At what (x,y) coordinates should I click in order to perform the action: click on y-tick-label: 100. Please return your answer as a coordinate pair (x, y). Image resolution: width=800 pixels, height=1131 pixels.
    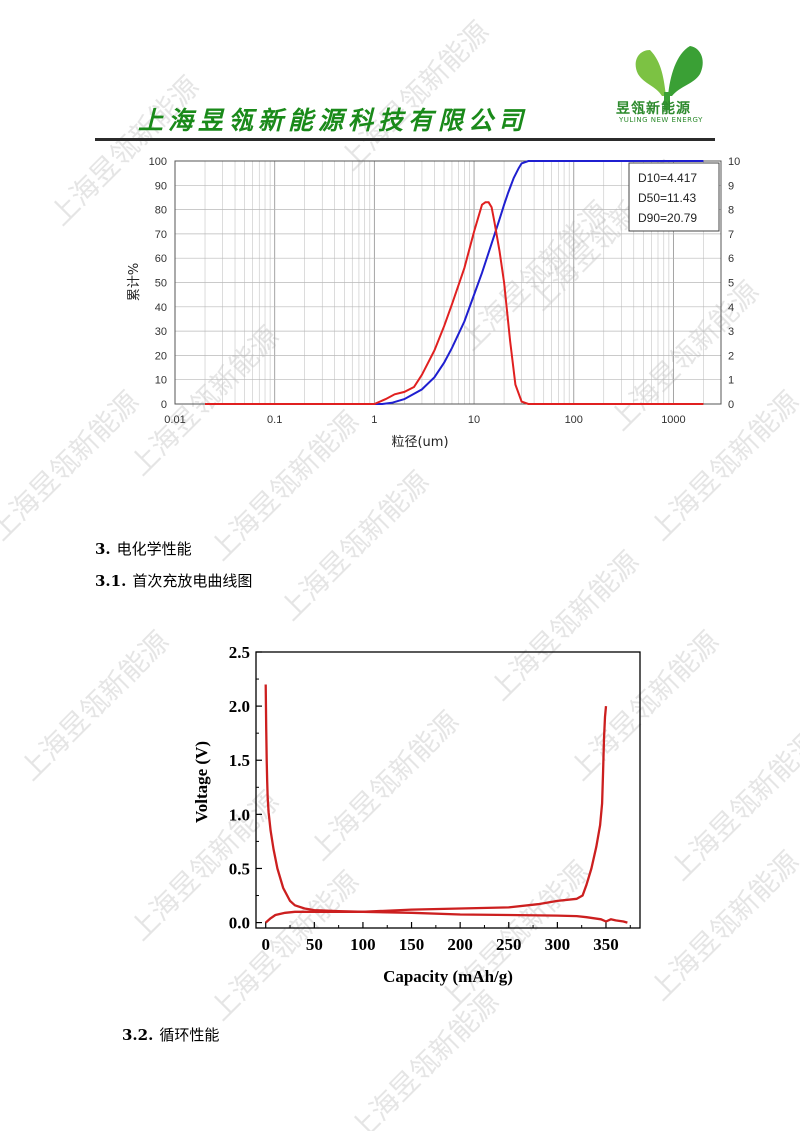
    Looking at the image, I should click on (158, 162).